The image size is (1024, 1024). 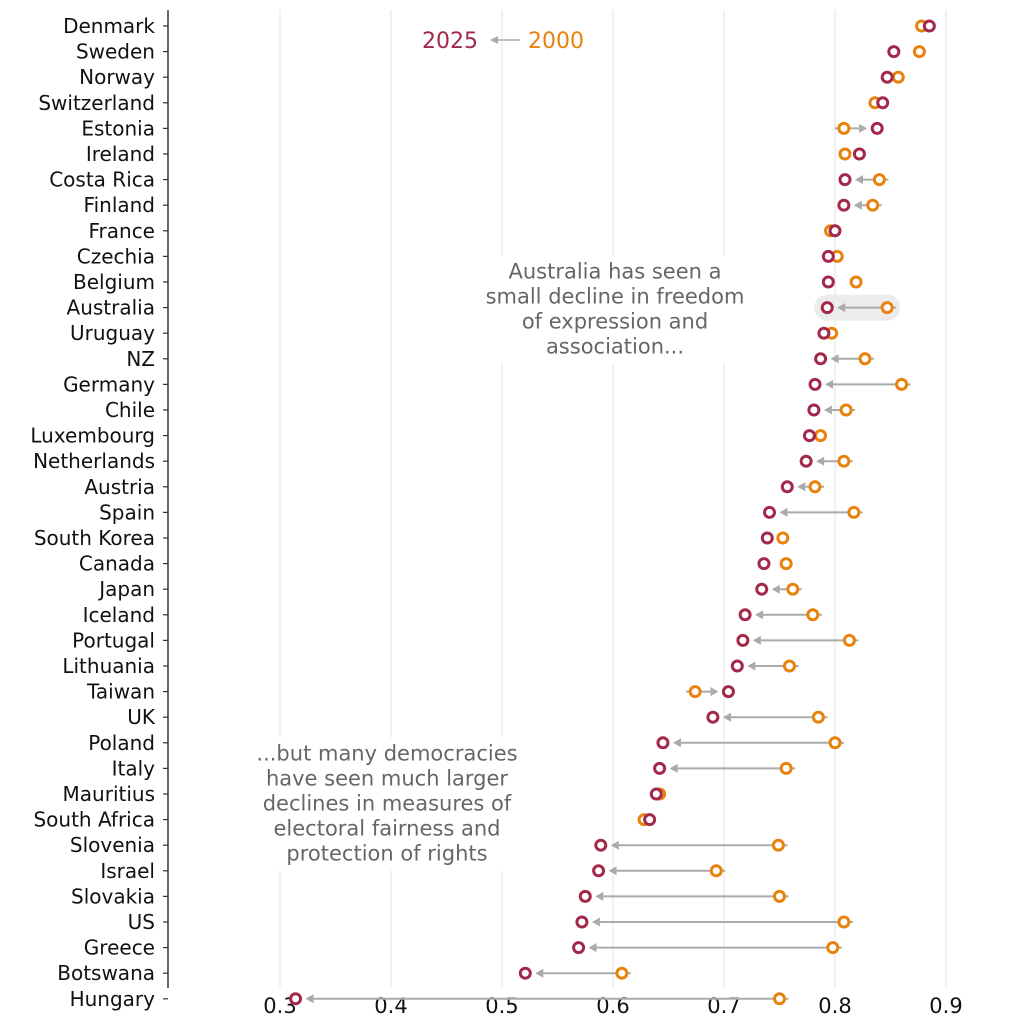 I want to click on country-label: South Africa, so click(x=94, y=820).